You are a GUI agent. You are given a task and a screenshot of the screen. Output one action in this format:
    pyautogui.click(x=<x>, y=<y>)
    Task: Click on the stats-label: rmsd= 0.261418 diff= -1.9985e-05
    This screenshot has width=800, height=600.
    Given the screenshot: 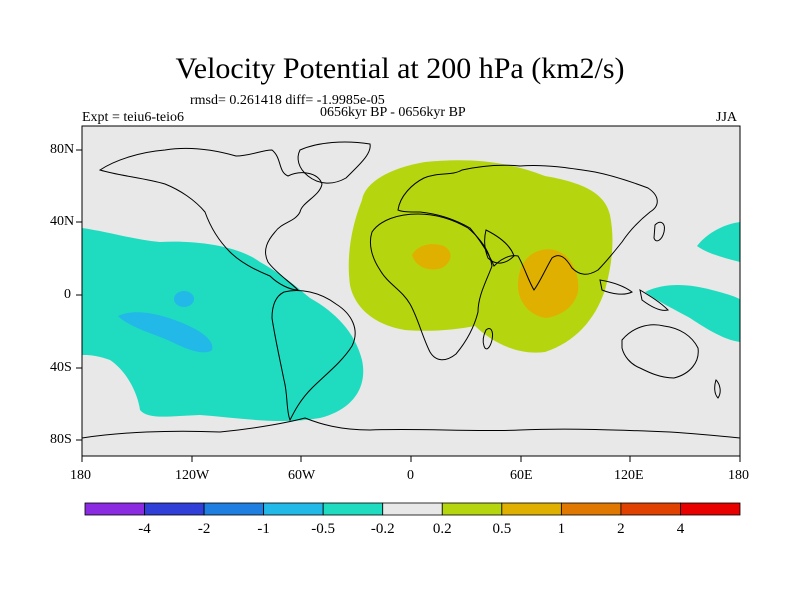 What is the action you would take?
    pyautogui.click(x=287, y=100)
    